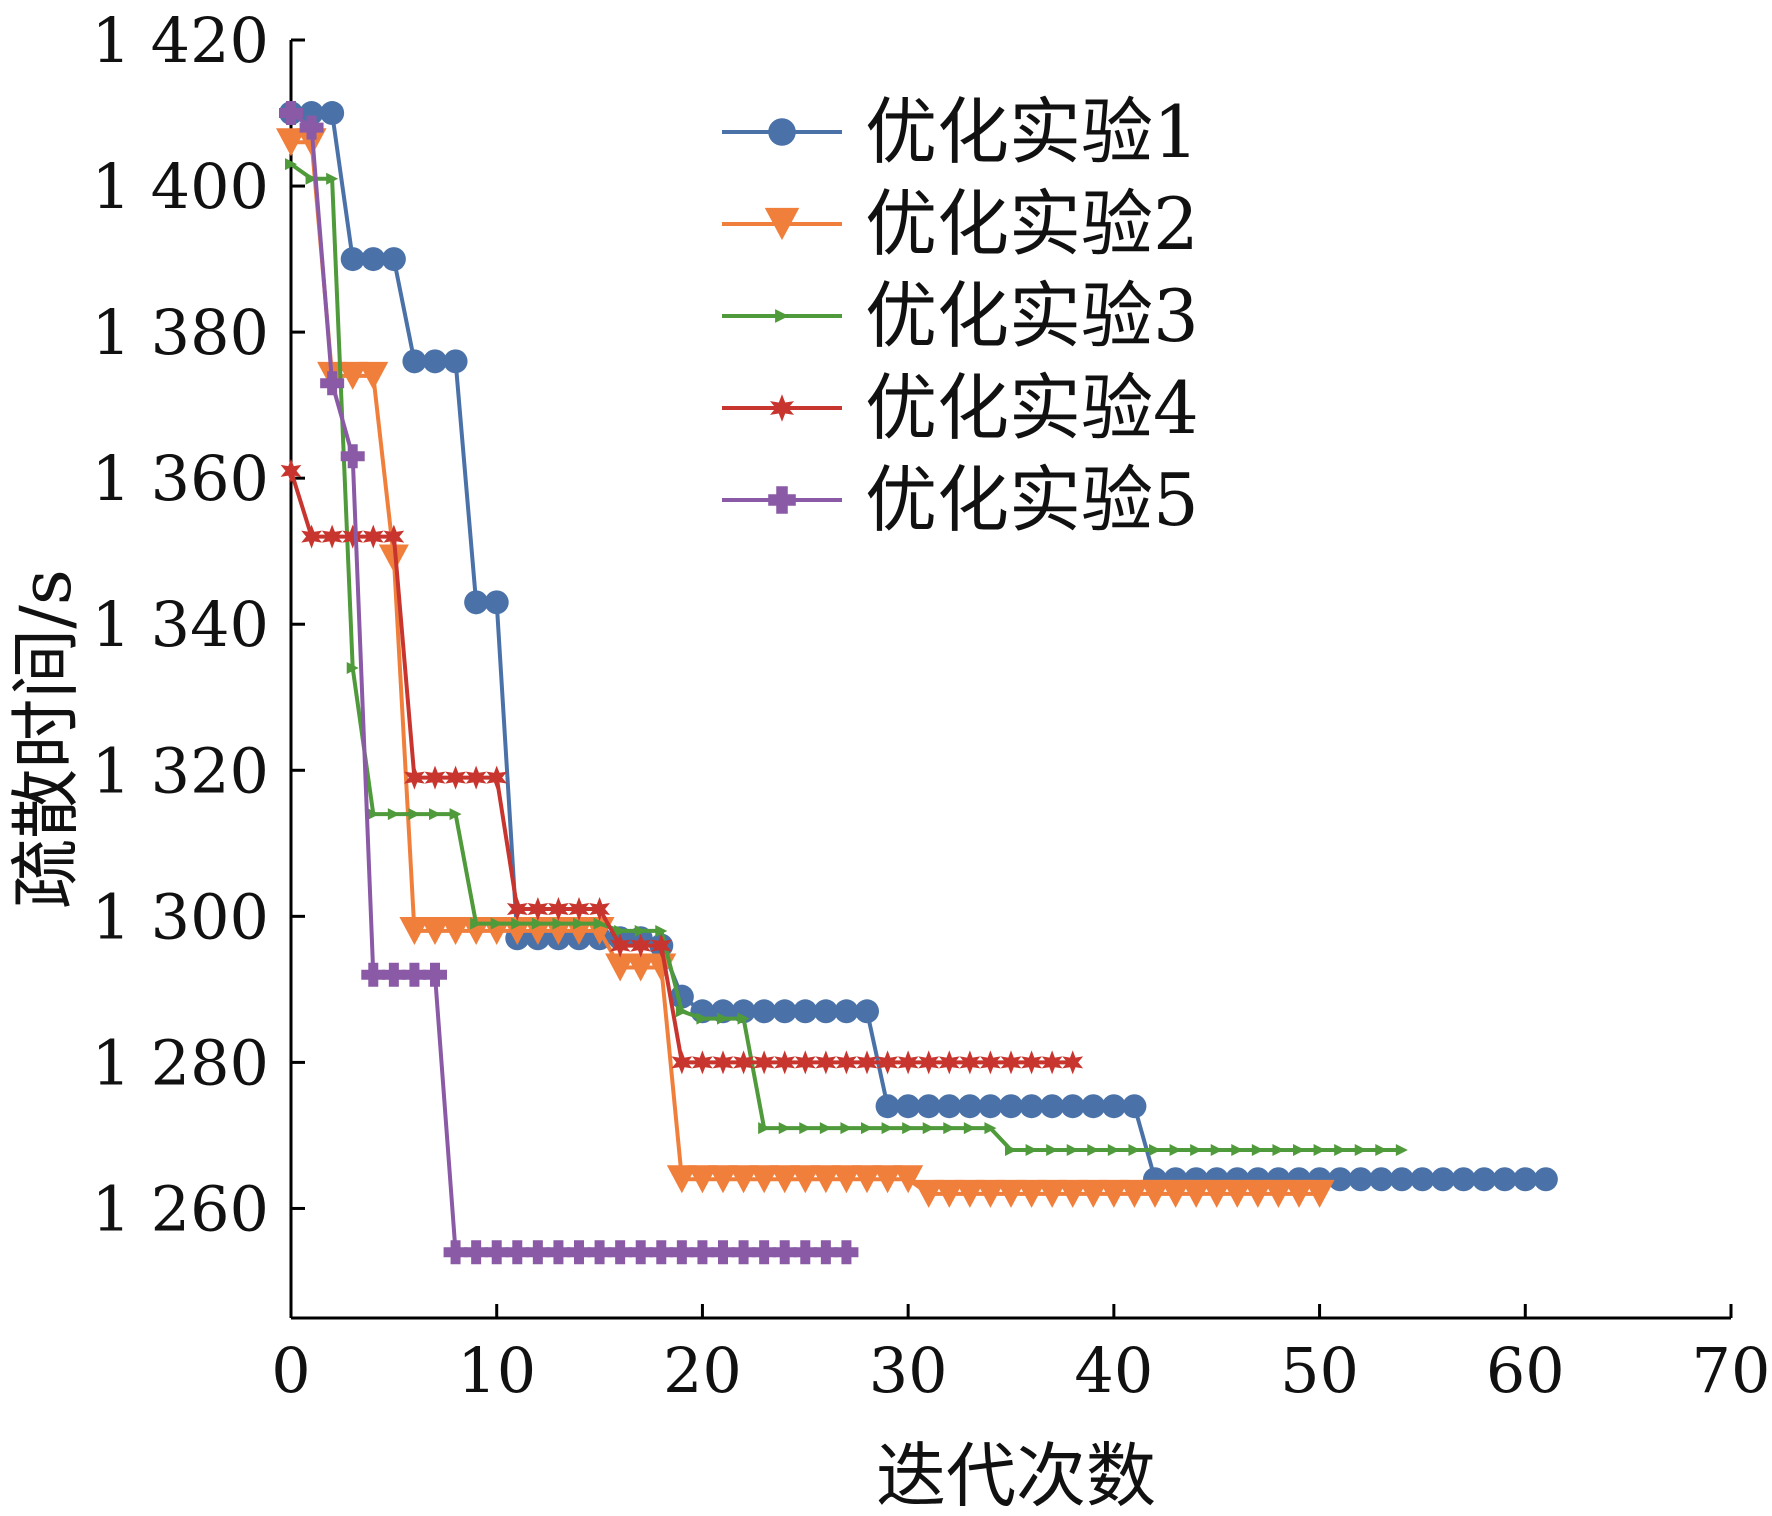 The image size is (1772, 1516). What do you see at coordinates (960, 500) in the screenshot?
I see `legend-entry-5: 优化实验5` at bounding box center [960, 500].